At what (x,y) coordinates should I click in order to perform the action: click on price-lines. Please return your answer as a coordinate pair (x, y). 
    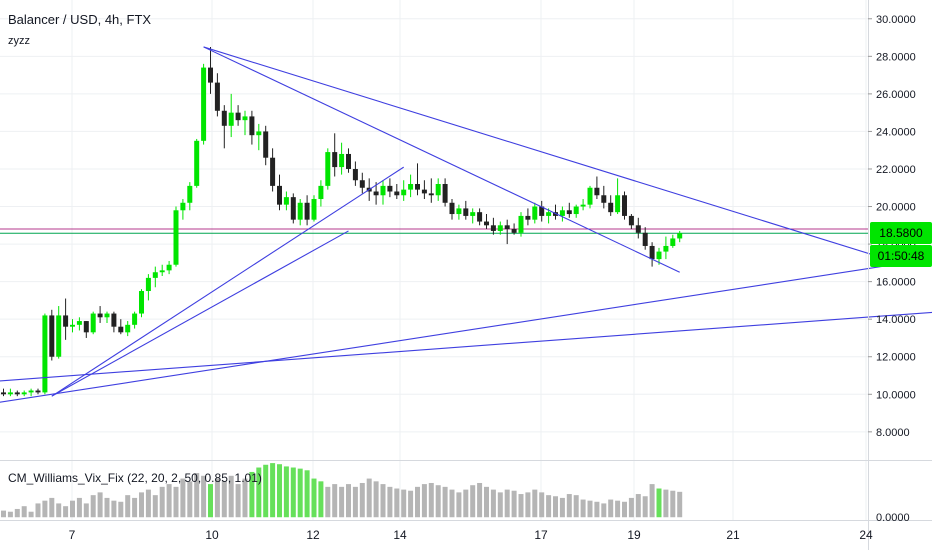
    Looking at the image, I should click on (434, 231).